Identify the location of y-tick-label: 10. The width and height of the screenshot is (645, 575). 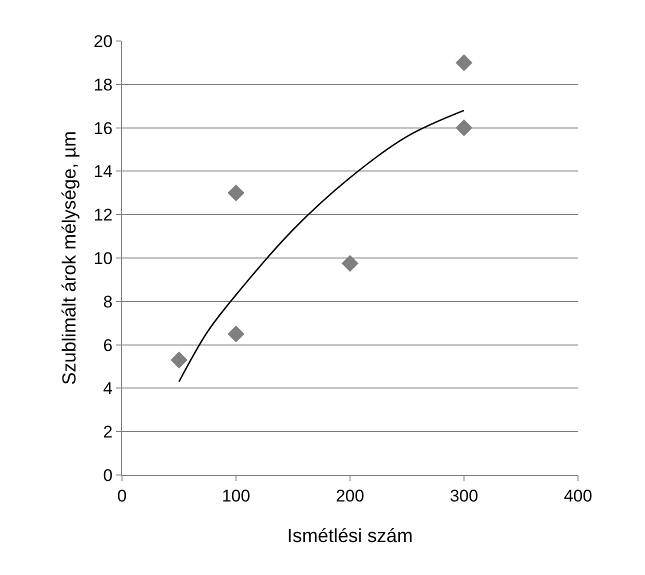
(103, 258).